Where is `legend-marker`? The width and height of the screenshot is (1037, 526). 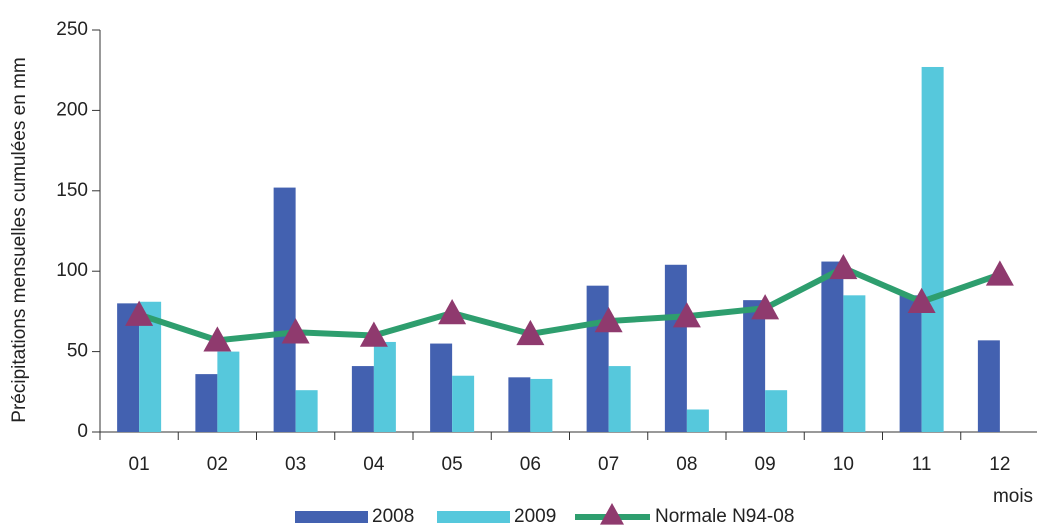
legend-marker is located at coordinates (612, 514).